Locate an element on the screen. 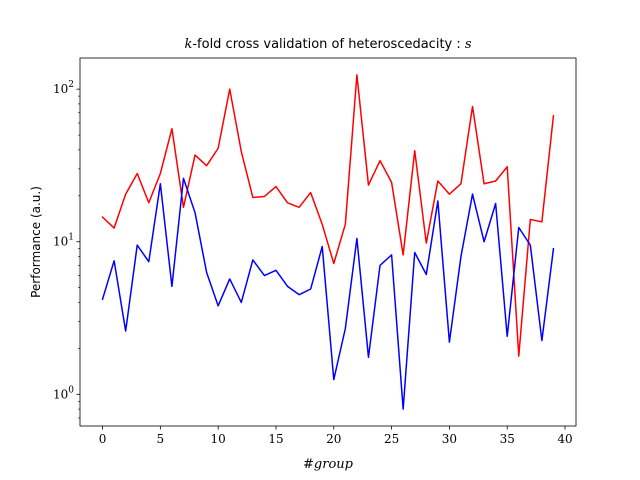 The width and height of the screenshot is (640, 480). x-tick-label: 15 is located at coordinates (275, 439).